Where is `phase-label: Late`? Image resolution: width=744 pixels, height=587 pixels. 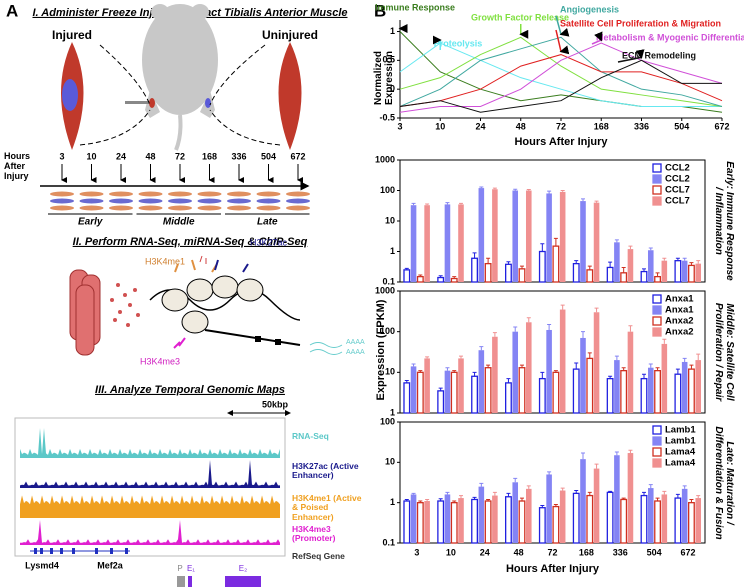 phase-label: Late is located at coordinates (267, 222).